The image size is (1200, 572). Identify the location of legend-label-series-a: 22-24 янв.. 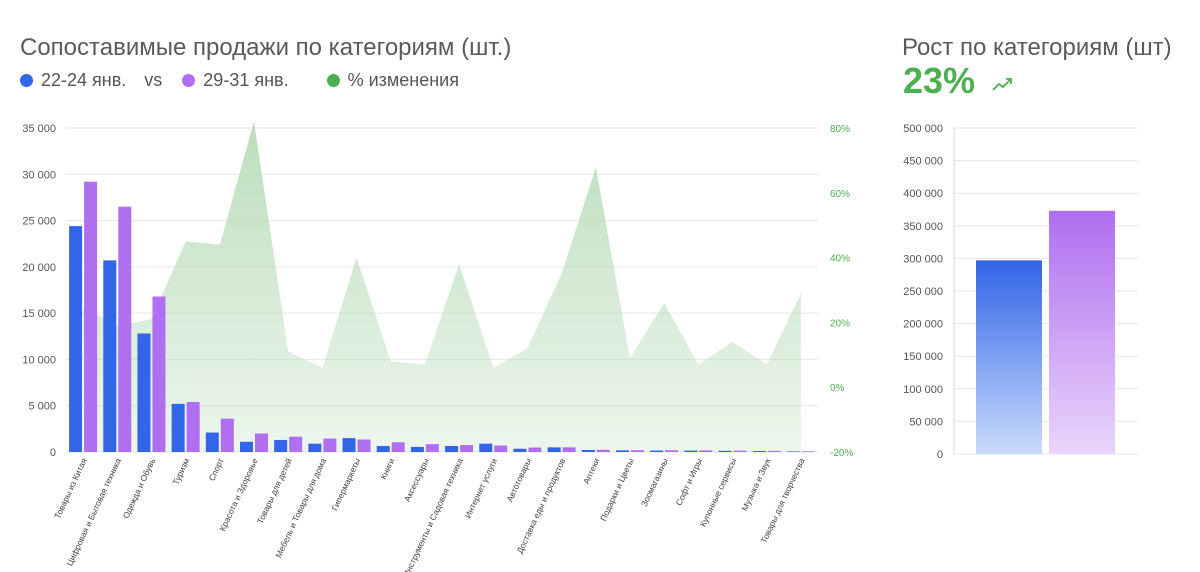
(84, 79).